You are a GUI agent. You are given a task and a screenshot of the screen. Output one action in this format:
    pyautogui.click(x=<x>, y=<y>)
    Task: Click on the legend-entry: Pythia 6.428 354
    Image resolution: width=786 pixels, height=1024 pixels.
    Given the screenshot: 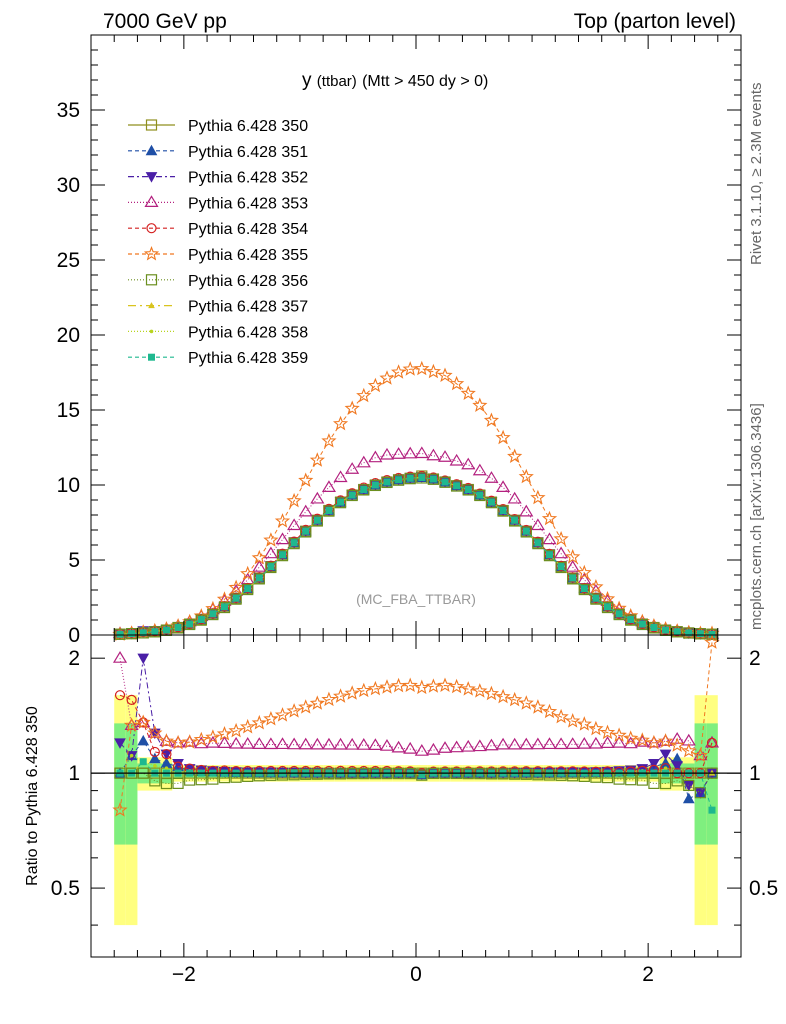 What is the action you would take?
    pyautogui.click(x=218, y=229)
    